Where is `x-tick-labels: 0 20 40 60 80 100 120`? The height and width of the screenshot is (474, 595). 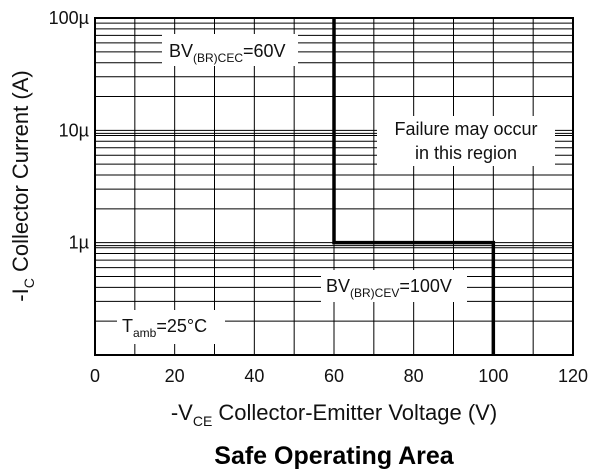 x-tick-labels: 0 20 40 60 80 100 120 is located at coordinates (339, 376).